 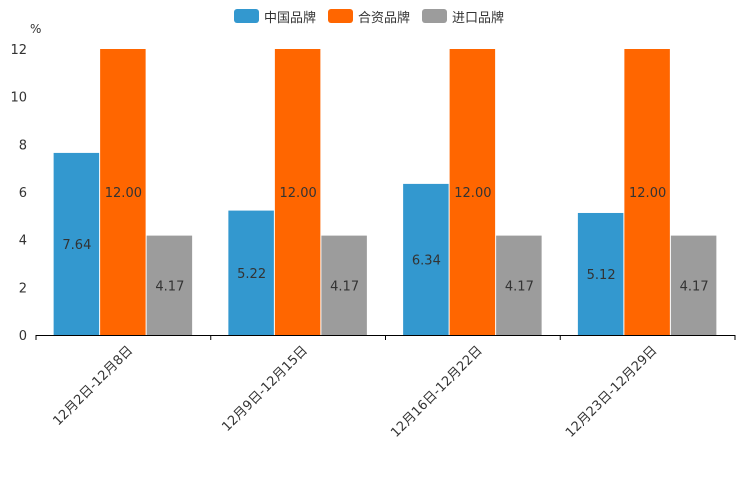 I want to click on data-label-series1-cat3: 12.00, so click(x=647, y=193).